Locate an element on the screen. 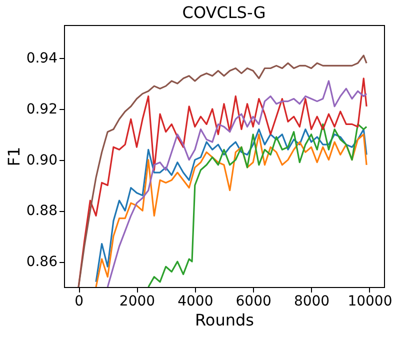 The image size is (415, 344). chart-title: COVCLS-G is located at coordinates (224, 12).